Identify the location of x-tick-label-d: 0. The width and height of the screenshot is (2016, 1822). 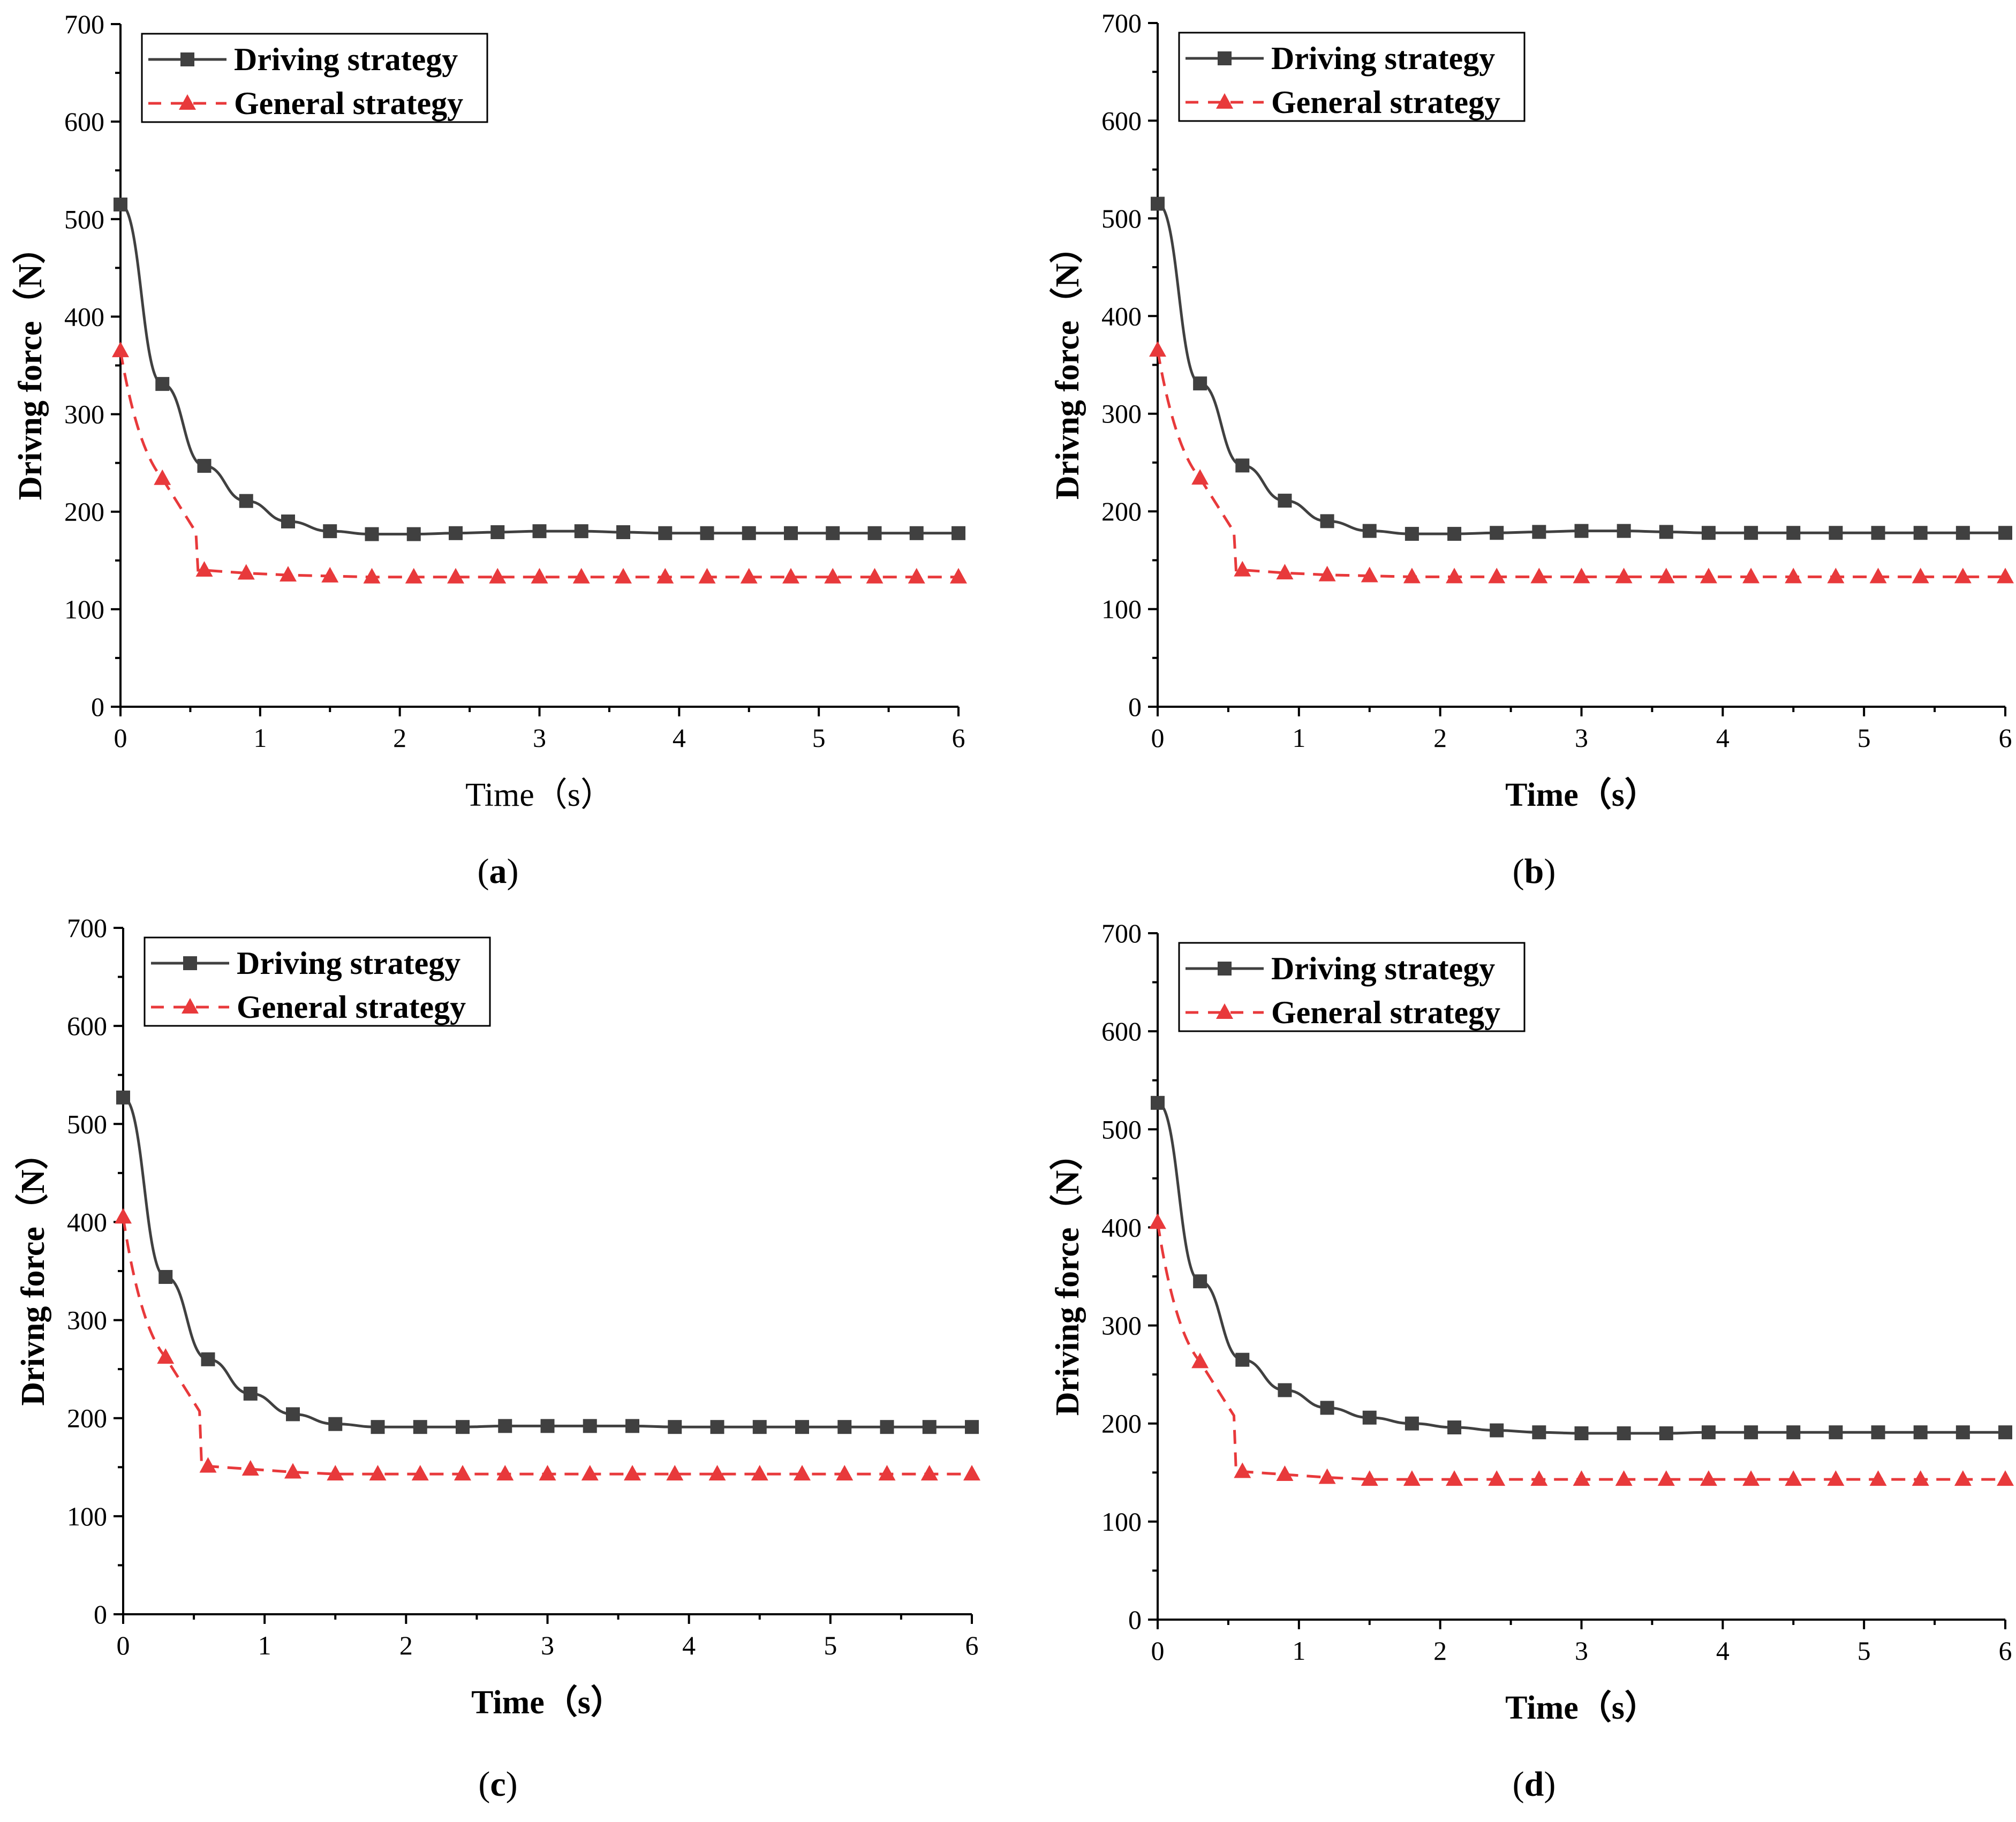
(1158, 1651).